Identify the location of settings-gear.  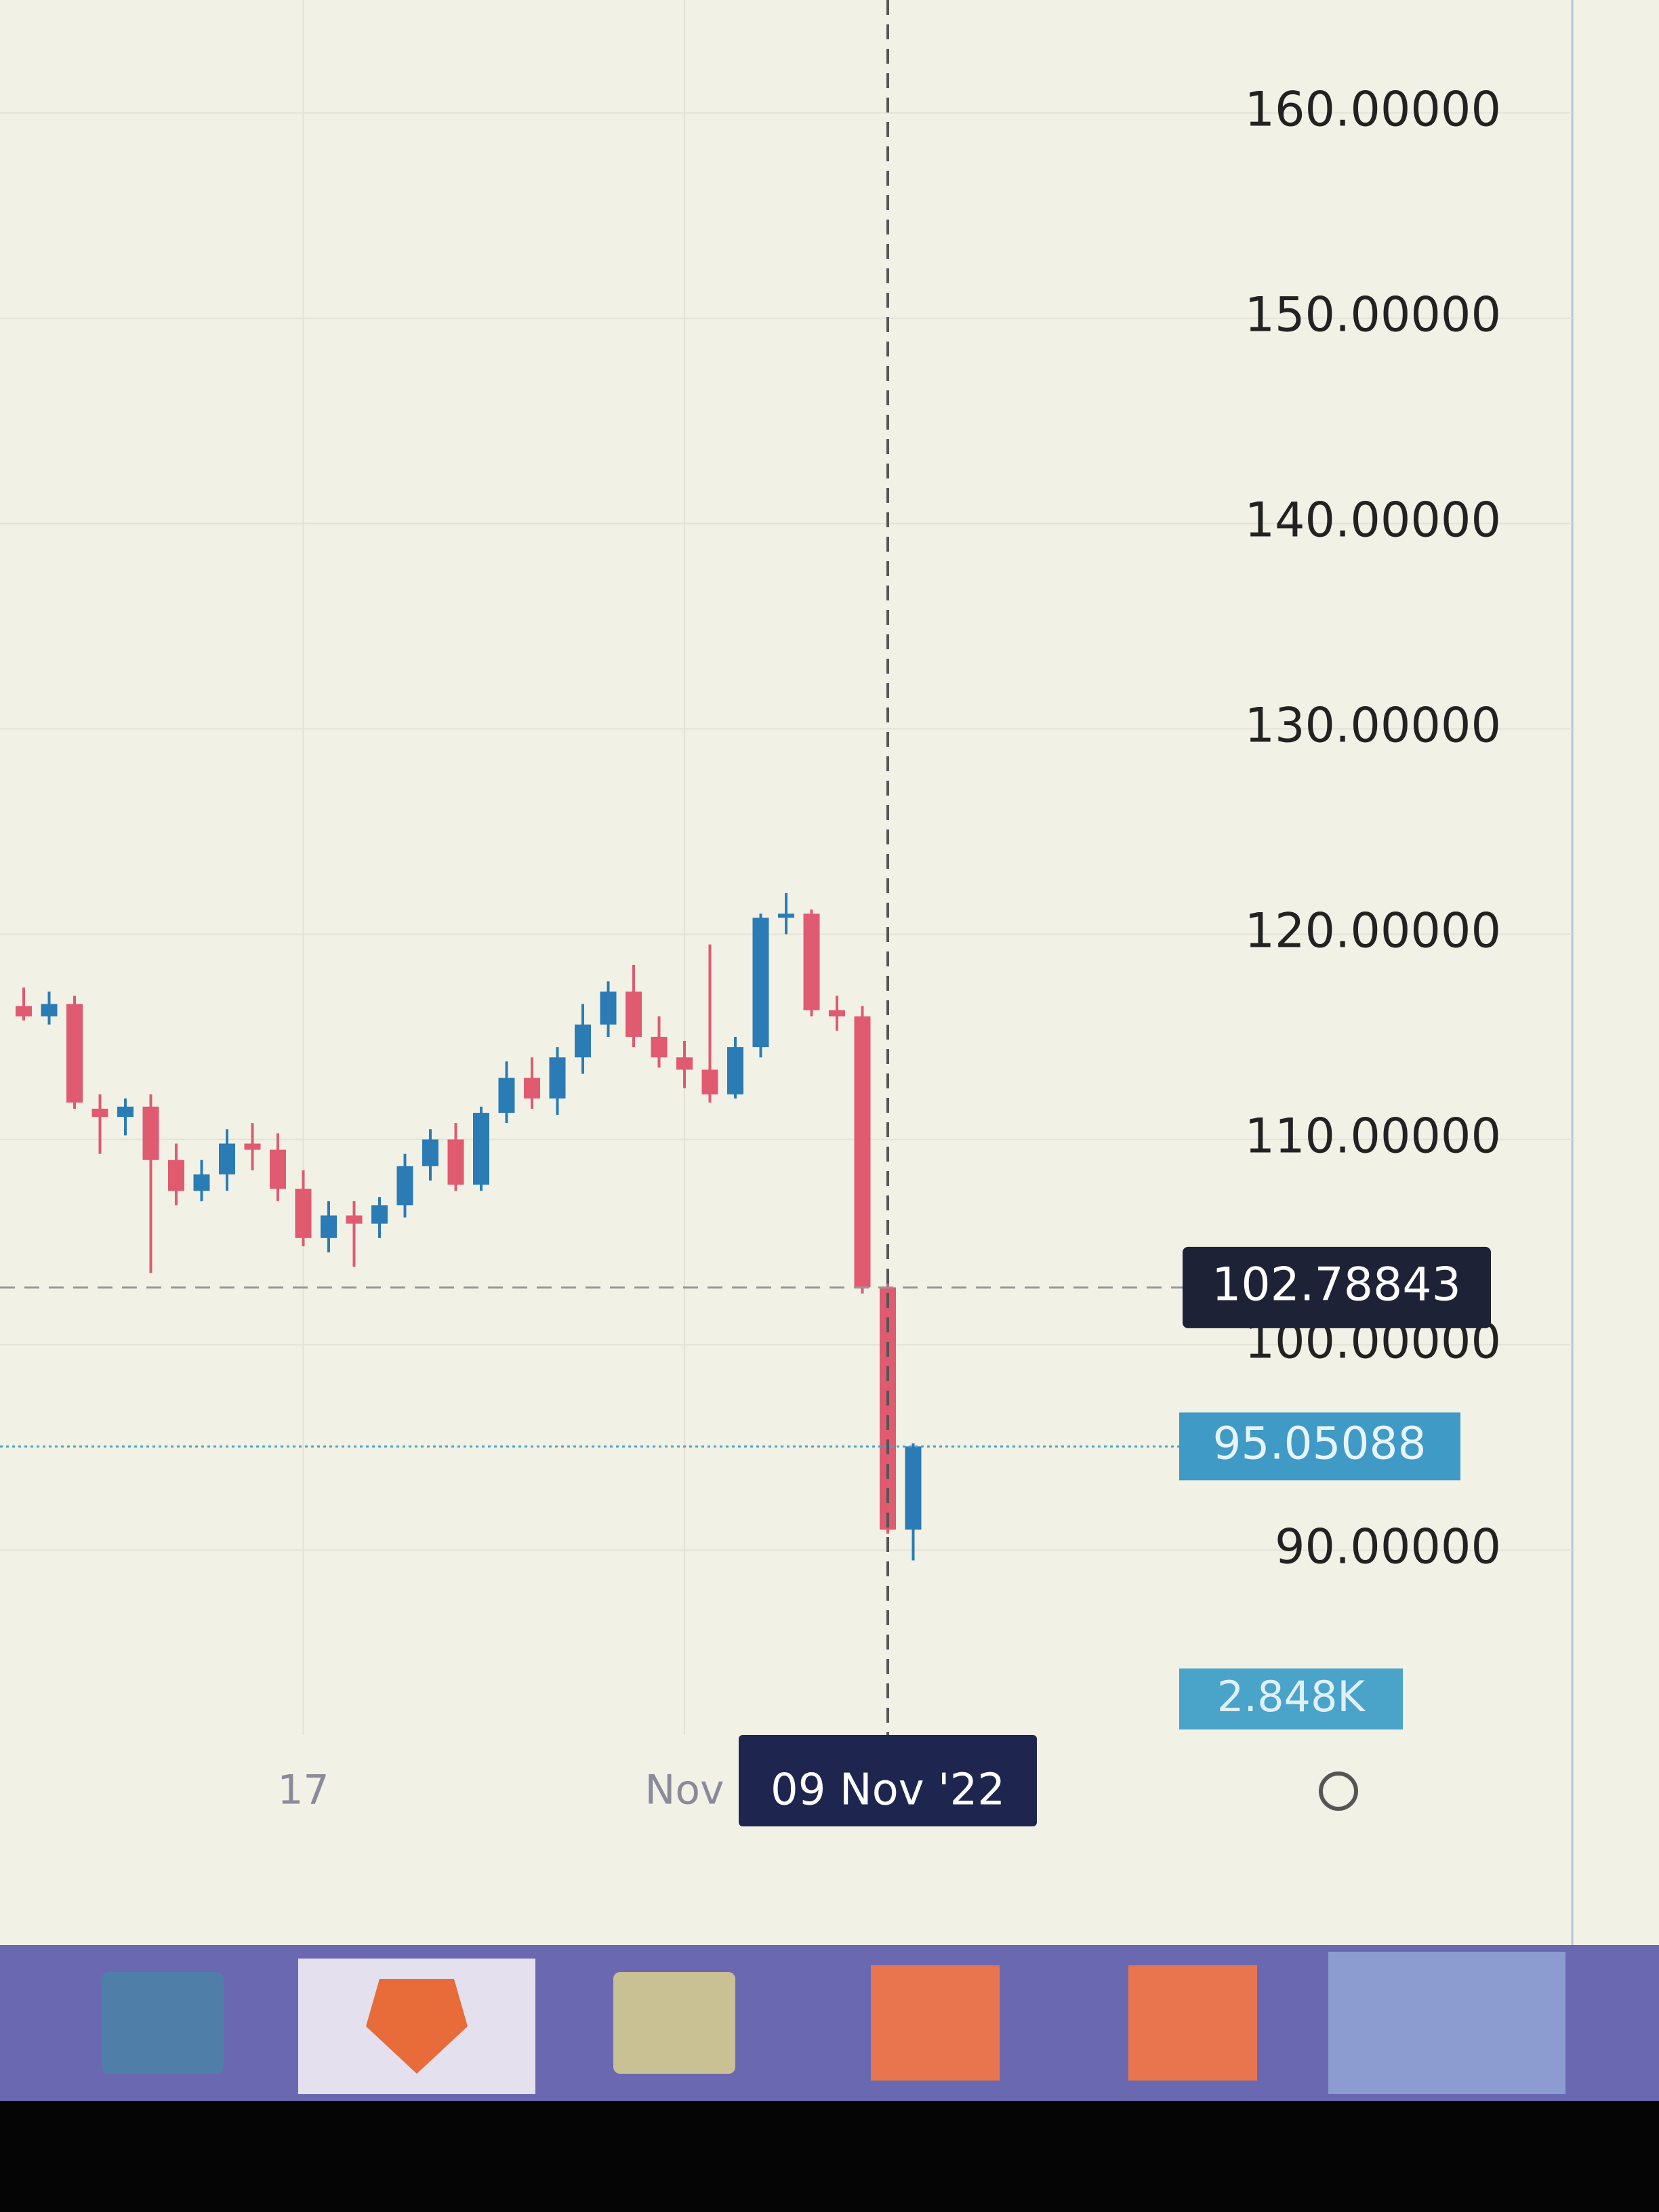
(1339, 1791).